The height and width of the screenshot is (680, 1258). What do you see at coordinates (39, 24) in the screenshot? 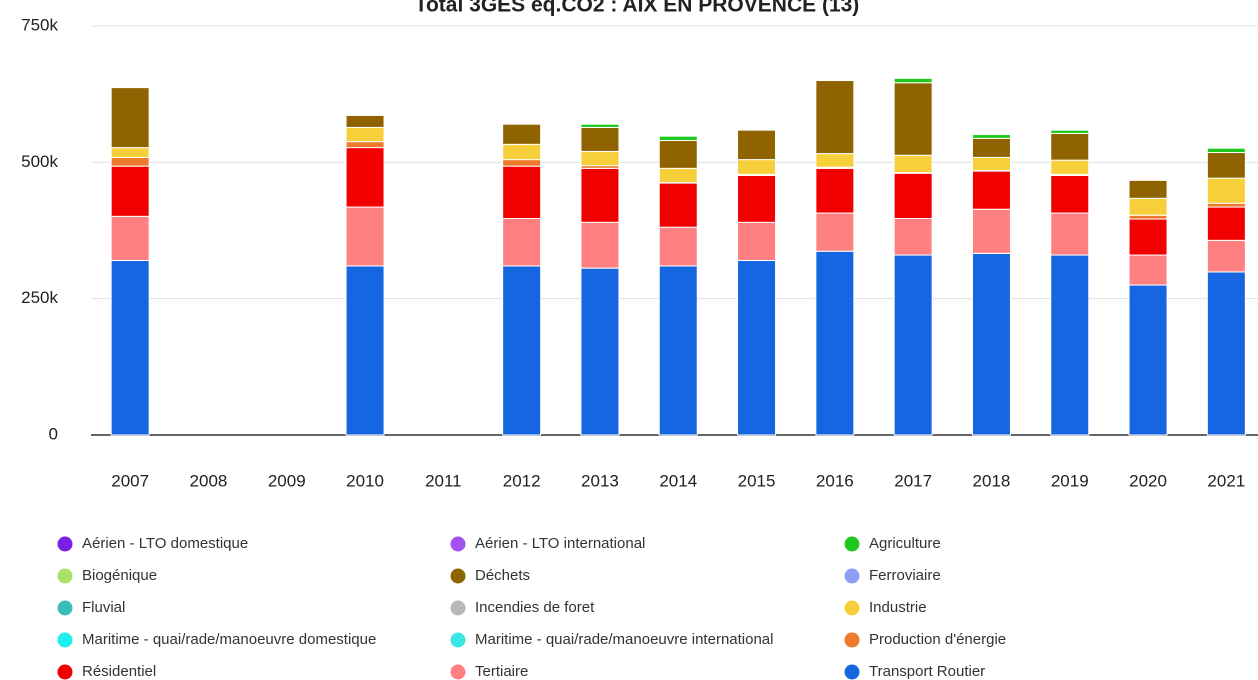
I see `y-tick-label: 750k` at bounding box center [39, 24].